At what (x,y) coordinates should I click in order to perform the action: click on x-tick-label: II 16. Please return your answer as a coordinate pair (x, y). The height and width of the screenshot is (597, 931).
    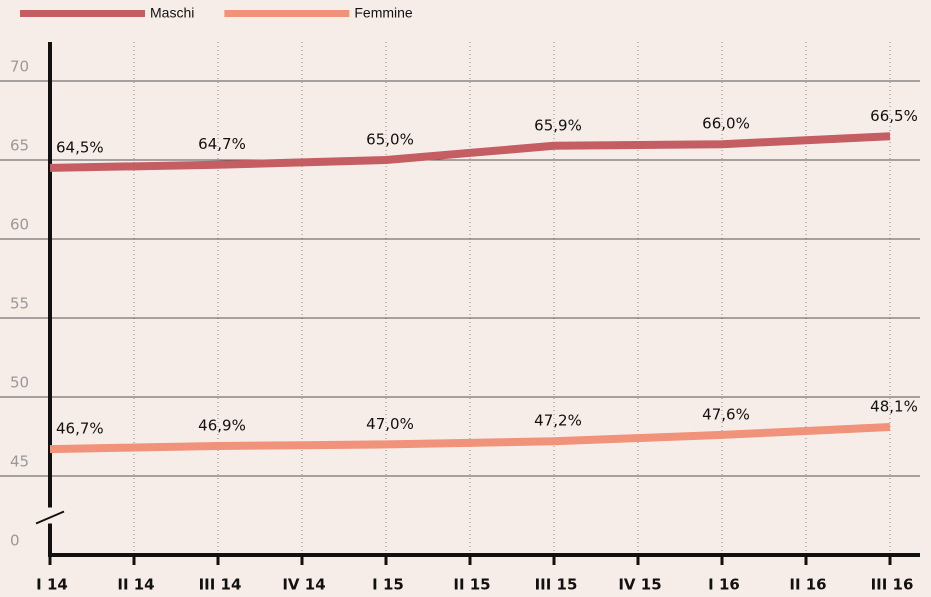
    Looking at the image, I should click on (807, 585).